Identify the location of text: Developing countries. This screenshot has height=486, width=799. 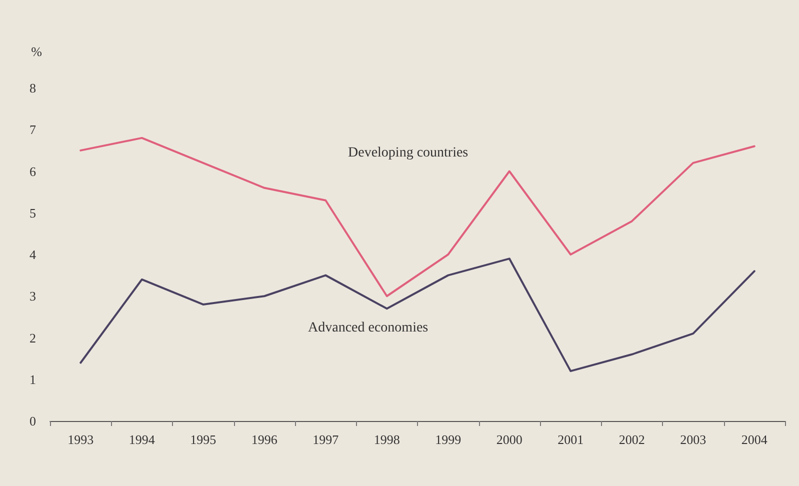
(408, 153).